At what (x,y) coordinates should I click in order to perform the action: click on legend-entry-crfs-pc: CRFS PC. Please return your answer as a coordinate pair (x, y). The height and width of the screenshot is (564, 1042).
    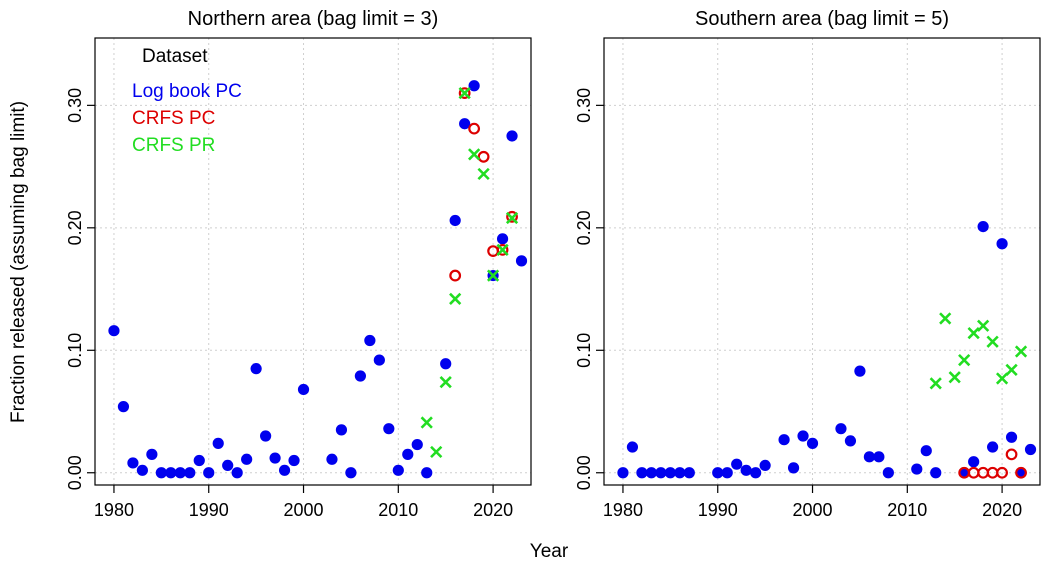
    Looking at the image, I should click on (173, 118).